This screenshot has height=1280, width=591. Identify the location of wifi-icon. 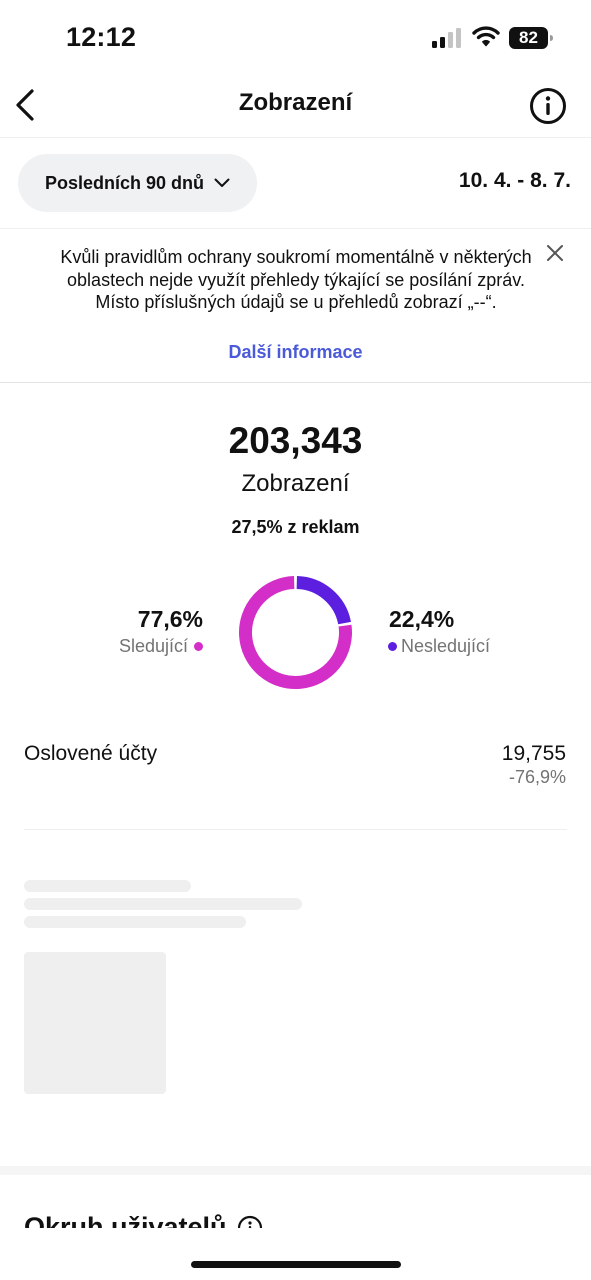
(486, 36).